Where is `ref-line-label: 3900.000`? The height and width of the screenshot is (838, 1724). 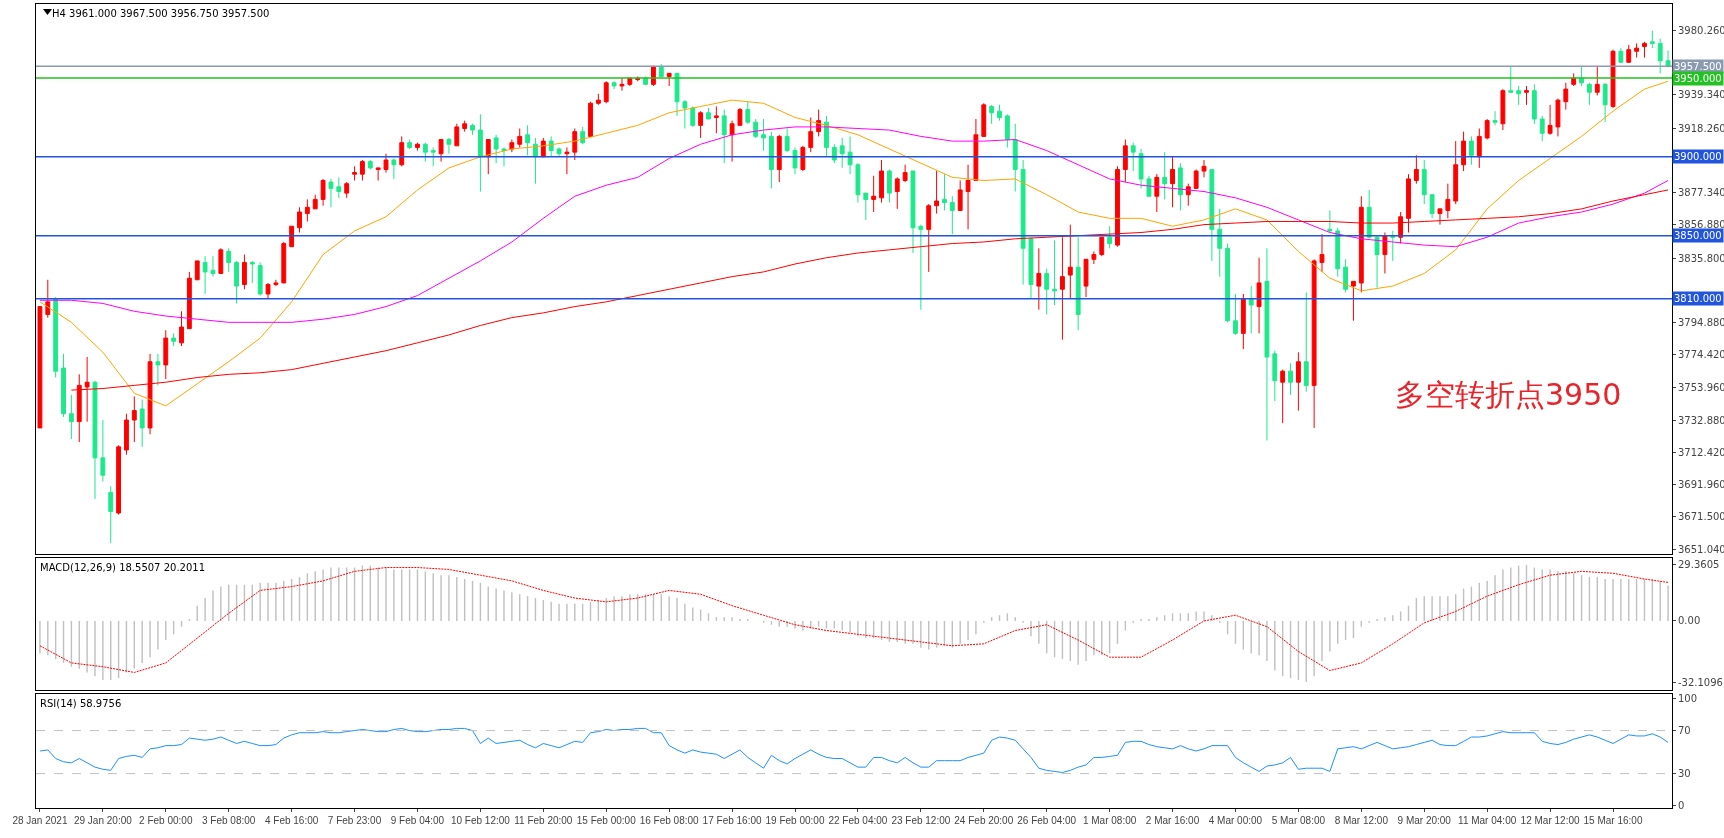
ref-line-label: 3900.000 is located at coordinates (1698, 156).